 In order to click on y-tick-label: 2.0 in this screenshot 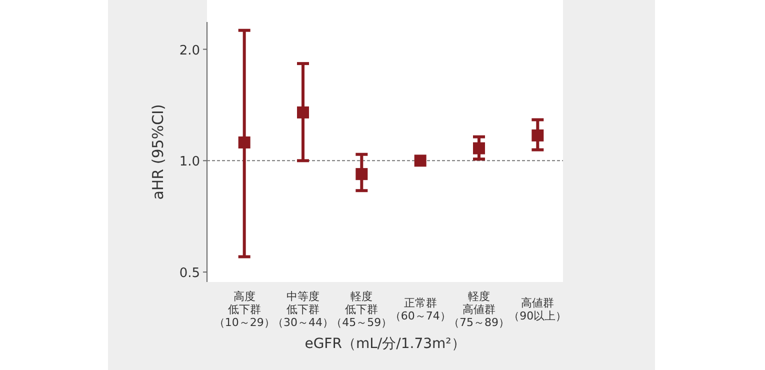, I will do `click(189, 50)`.